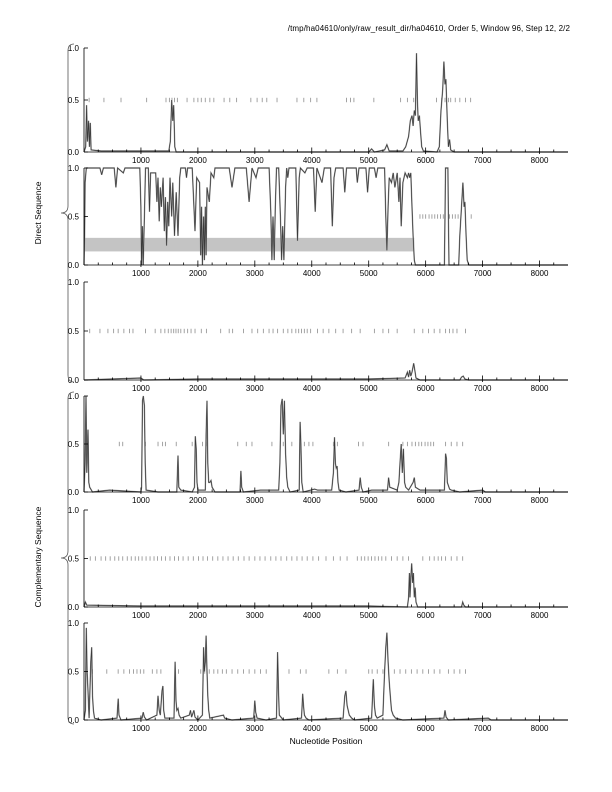 This screenshot has height=792, width=612. What do you see at coordinates (67, 213) in the screenshot?
I see `direct-sequence-brace` at bounding box center [67, 213].